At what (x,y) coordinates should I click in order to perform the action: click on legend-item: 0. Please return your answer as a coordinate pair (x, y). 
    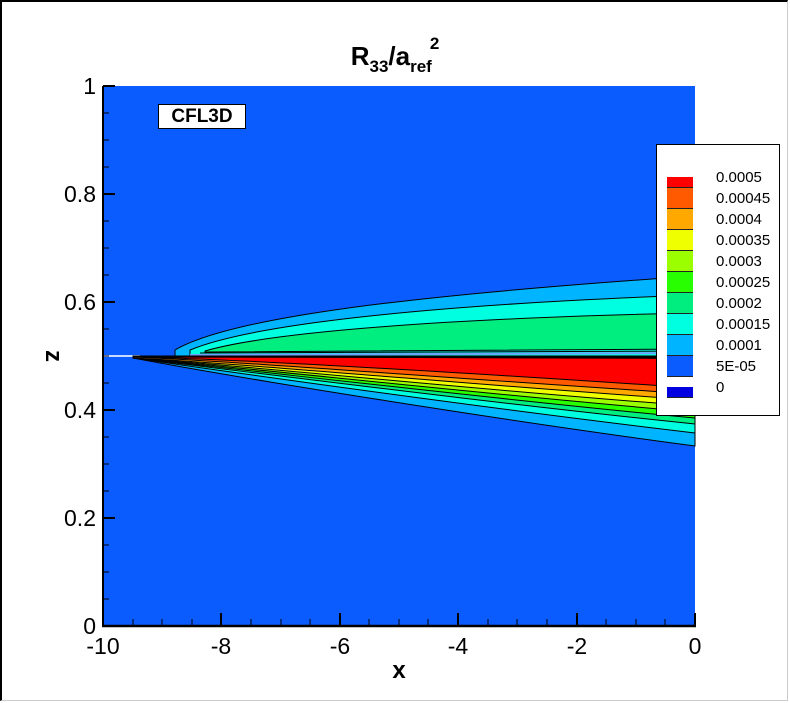
    Looking at the image, I should click on (722, 387).